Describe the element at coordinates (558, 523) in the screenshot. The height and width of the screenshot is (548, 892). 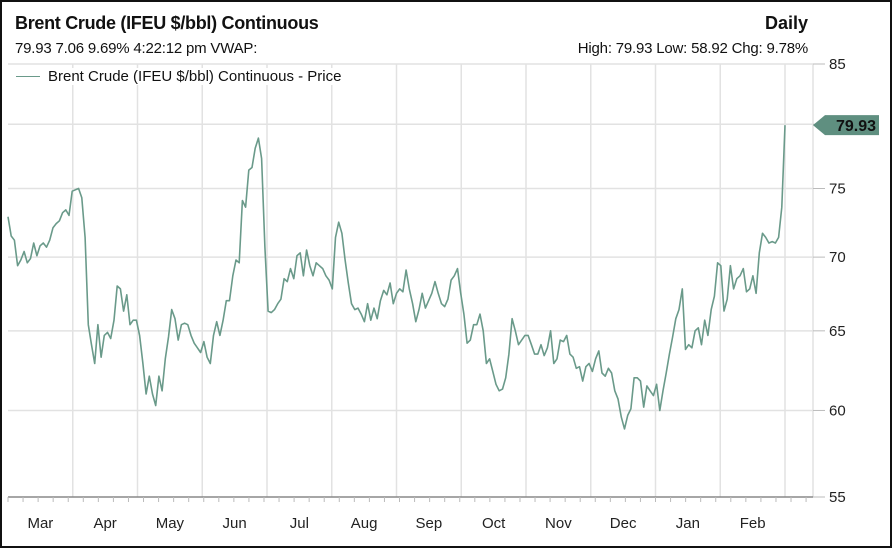
I see `x-tick-label: Nov` at that location.